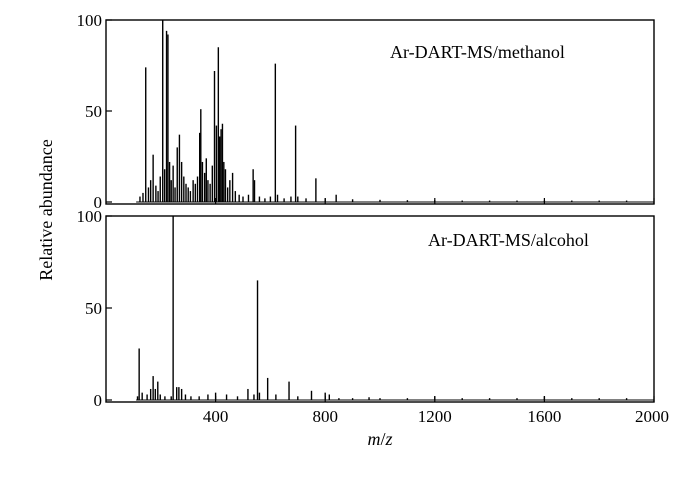 This screenshot has width=700, height=481. I want to click on methanol-y-tick-label: 100, so click(90, 20).